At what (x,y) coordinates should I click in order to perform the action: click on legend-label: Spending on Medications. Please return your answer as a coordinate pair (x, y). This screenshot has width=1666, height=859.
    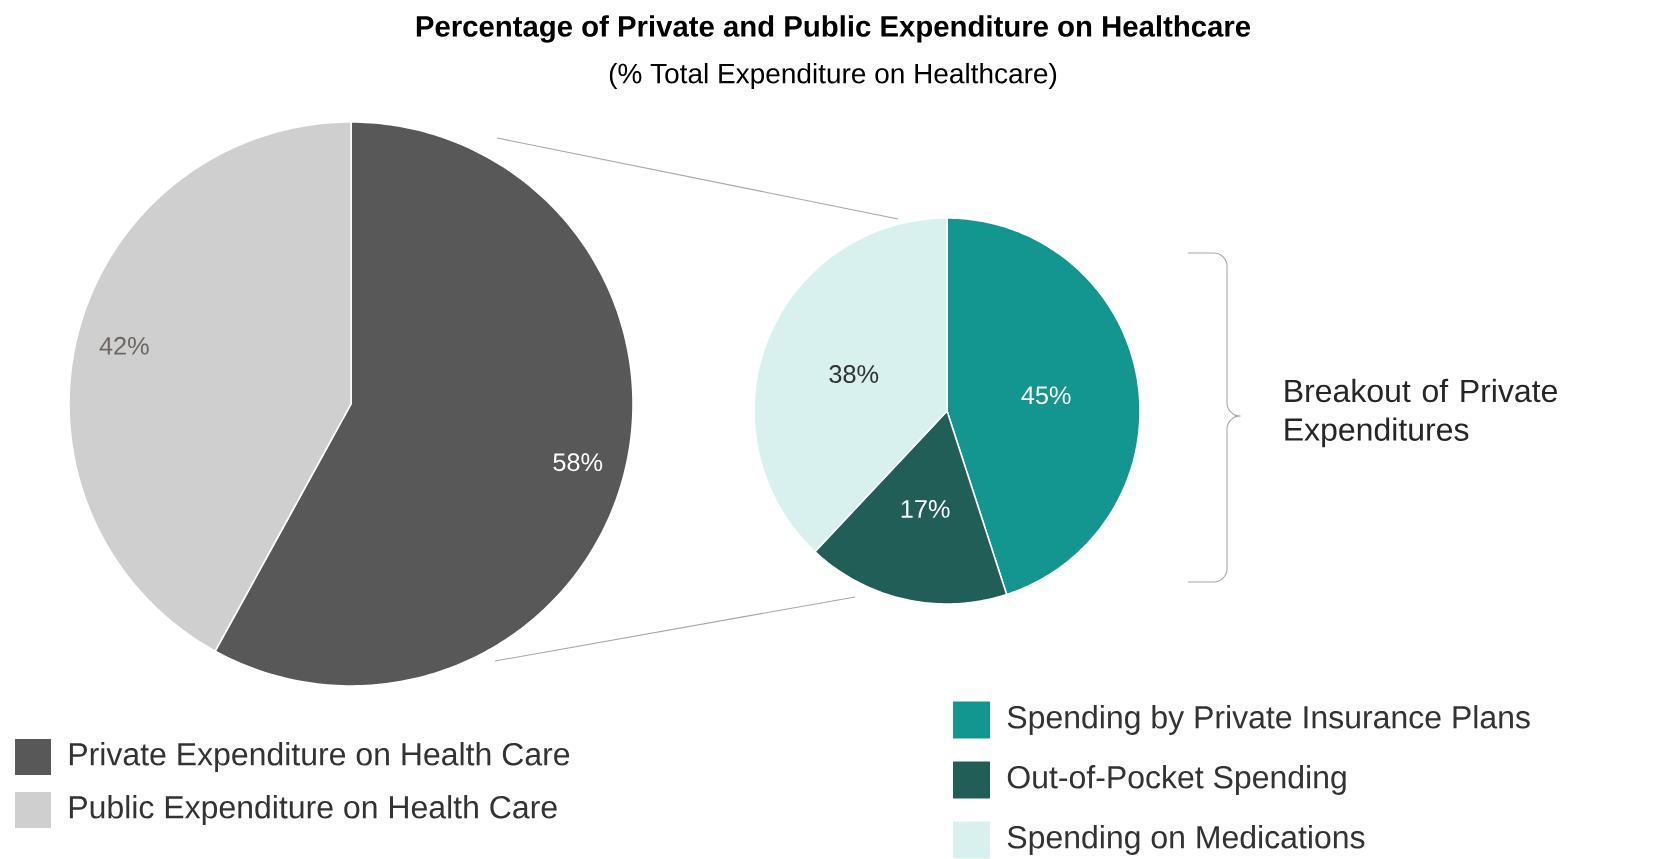
    Looking at the image, I should click on (1186, 840).